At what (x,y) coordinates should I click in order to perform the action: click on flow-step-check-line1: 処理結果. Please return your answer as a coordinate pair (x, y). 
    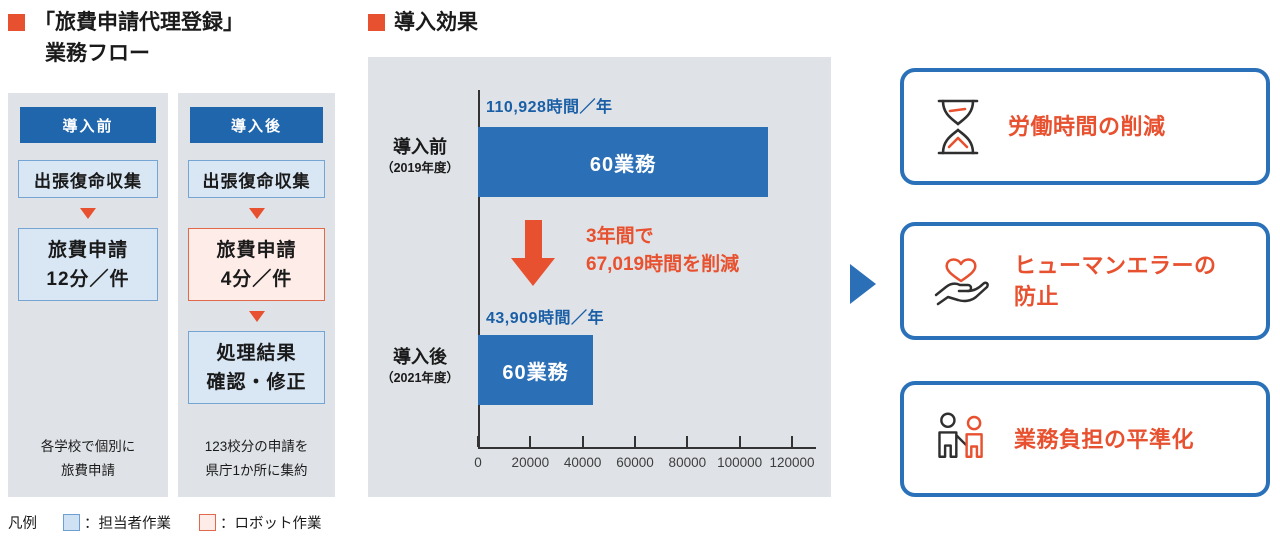
    Looking at the image, I should click on (256, 353).